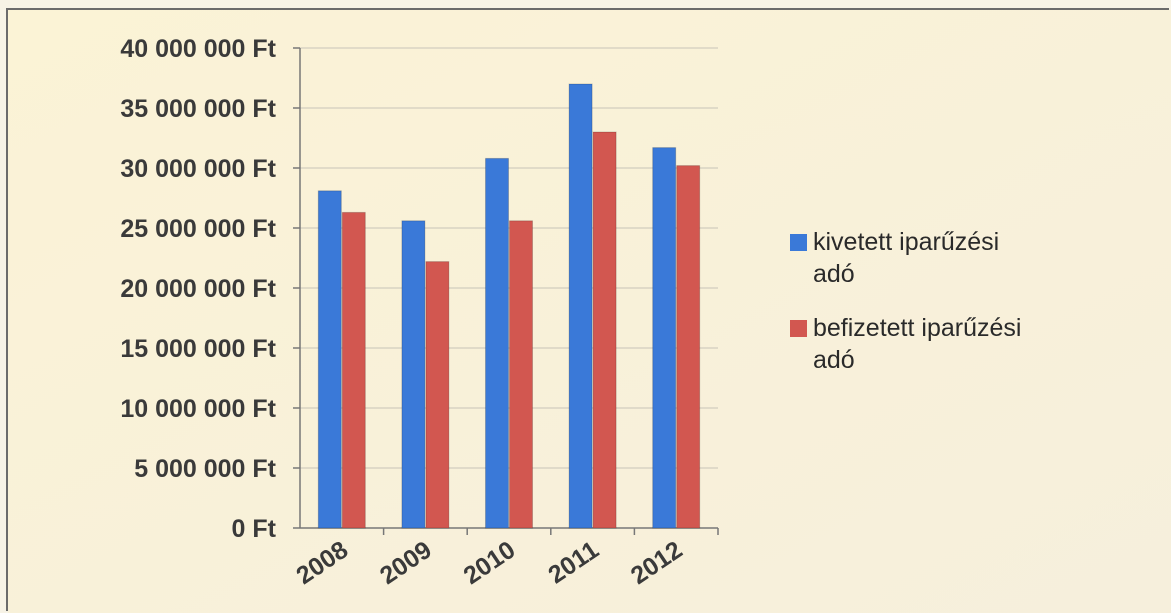 The width and height of the screenshot is (1171, 613). I want to click on legend-swatch-befizetett, so click(798, 328).